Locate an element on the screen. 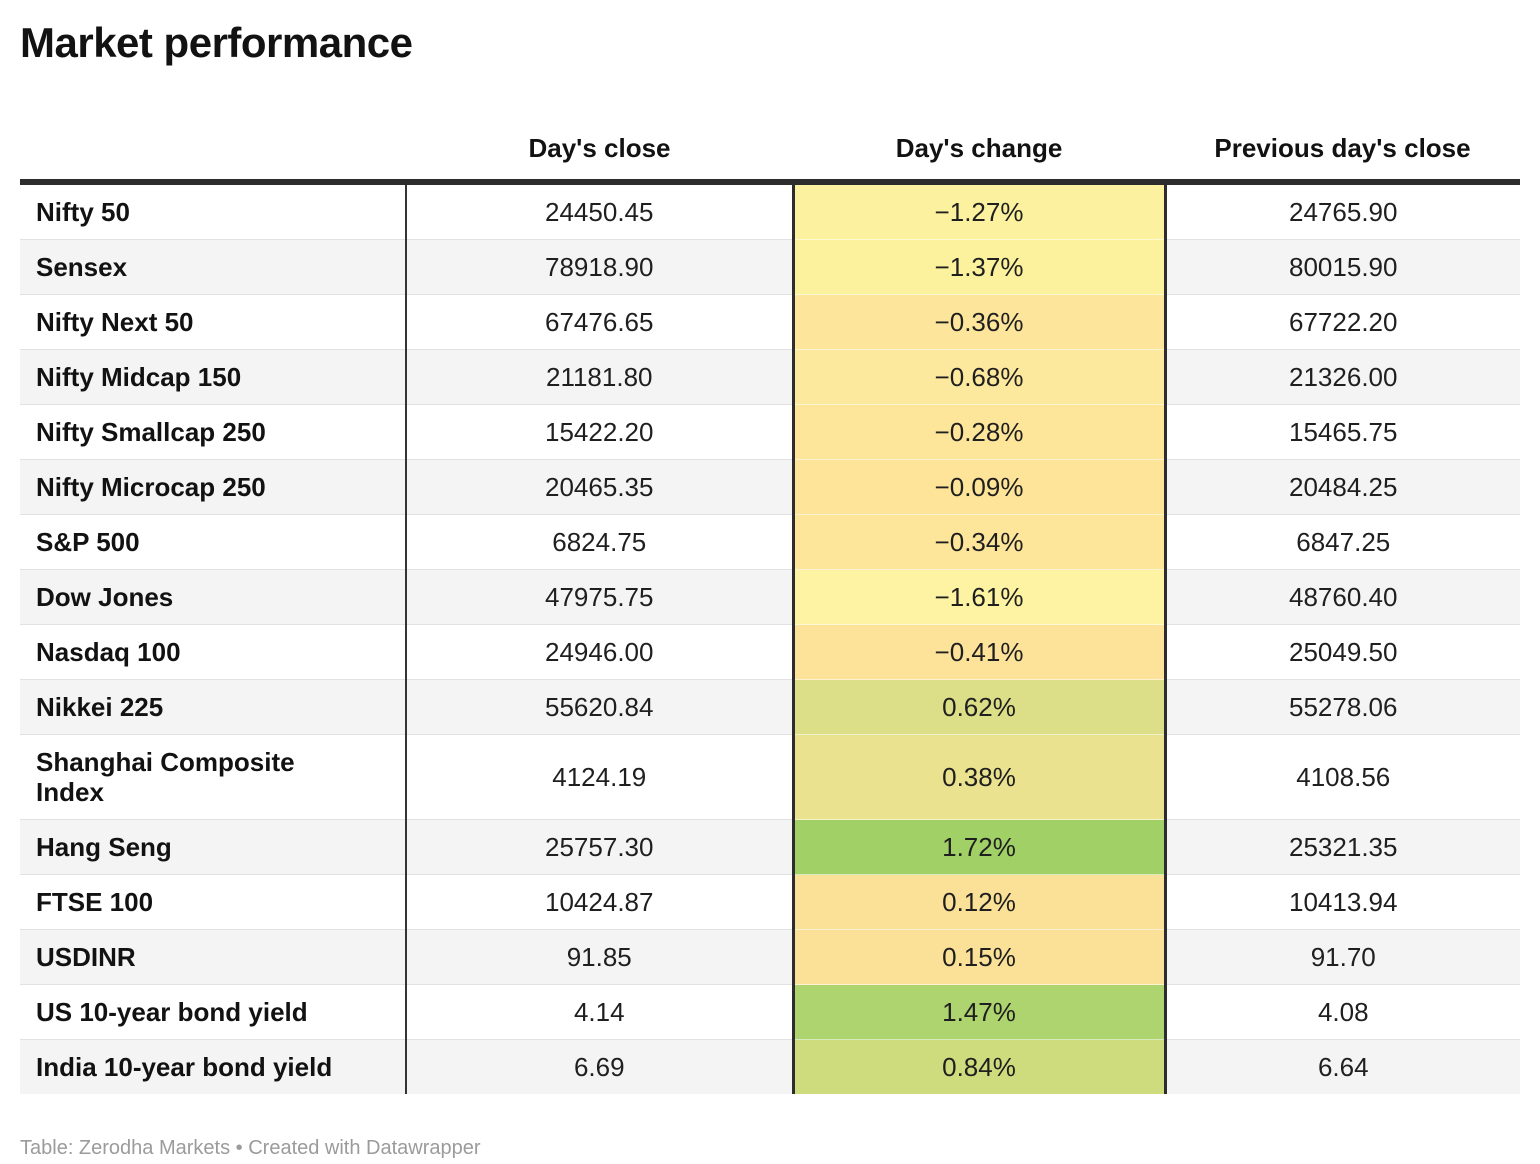 This screenshot has height=1164, width=1540. row-label: US 10-year bond yield is located at coordinates (213, 1012).